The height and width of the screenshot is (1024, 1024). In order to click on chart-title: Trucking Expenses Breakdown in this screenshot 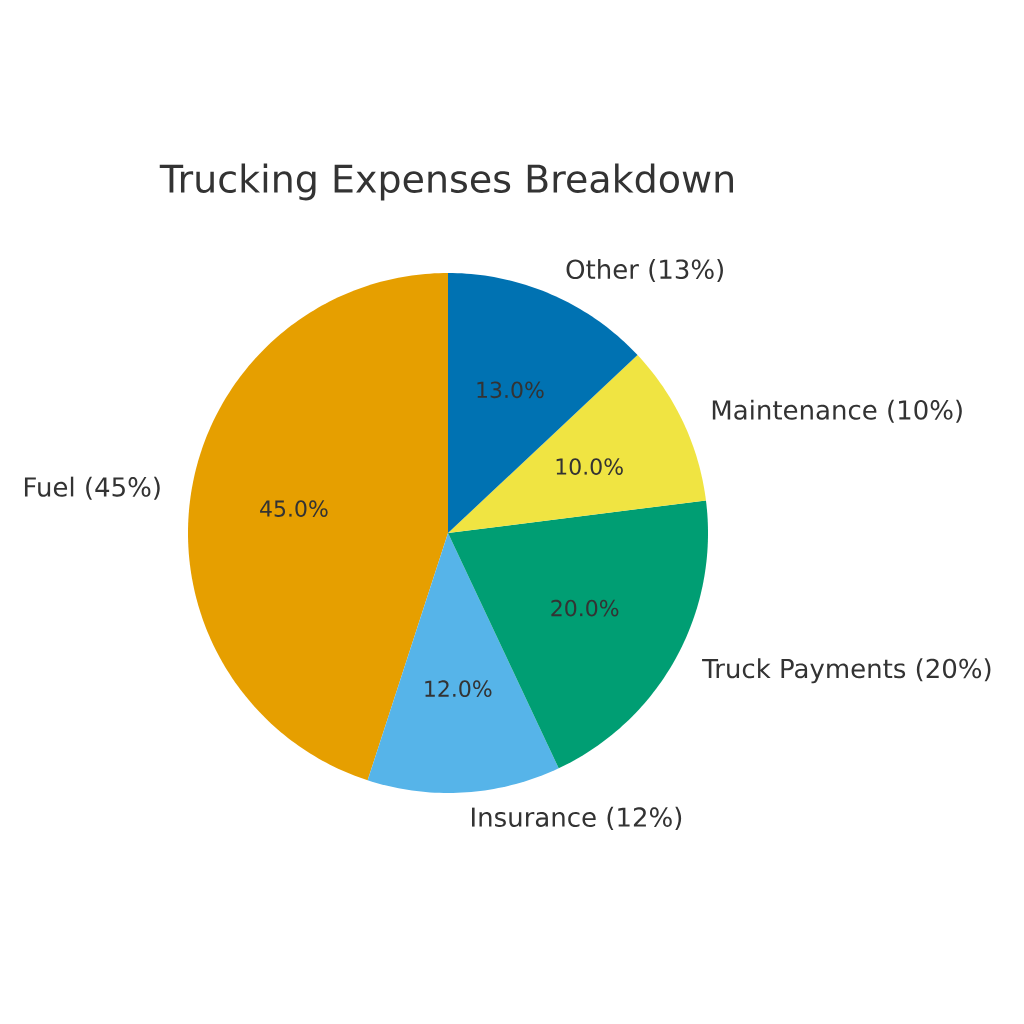, I will do `click(446, 182)`.